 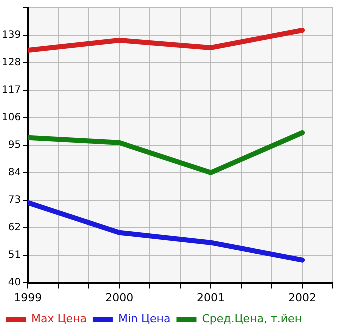 I want to click on x-tick-label: 2002, so click(x=302, y=297).